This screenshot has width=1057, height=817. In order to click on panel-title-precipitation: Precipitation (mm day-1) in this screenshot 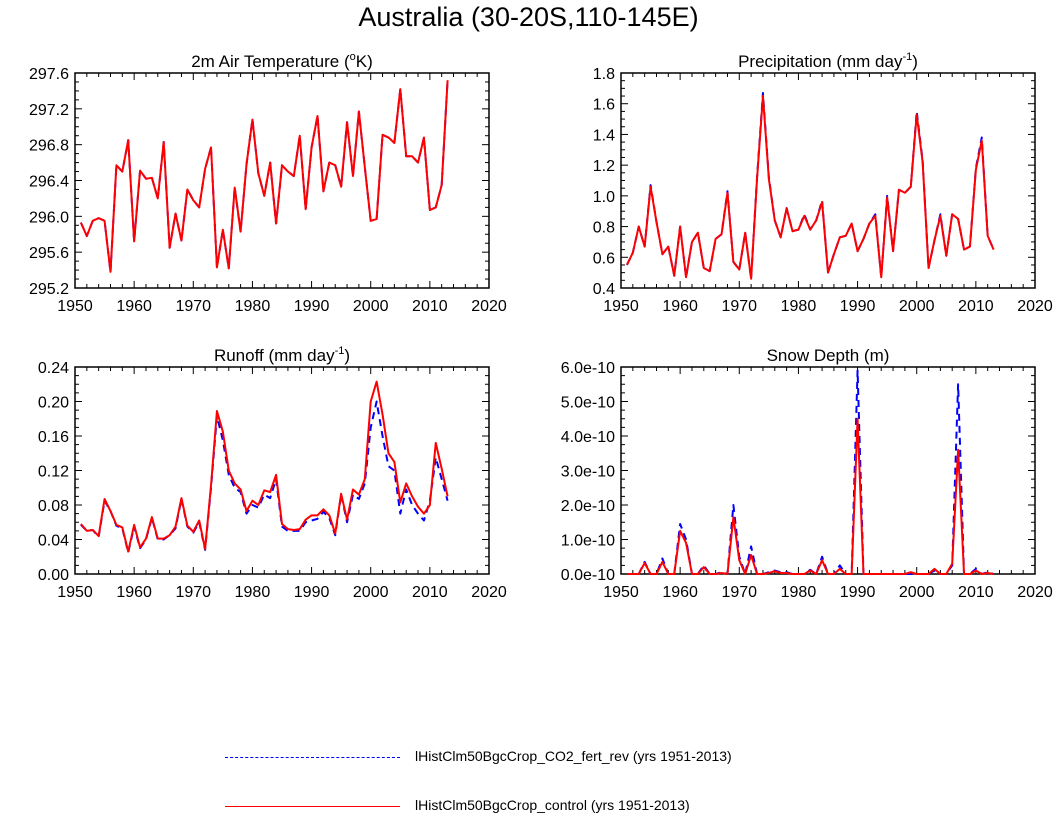, I will do `click(828, 61)`.